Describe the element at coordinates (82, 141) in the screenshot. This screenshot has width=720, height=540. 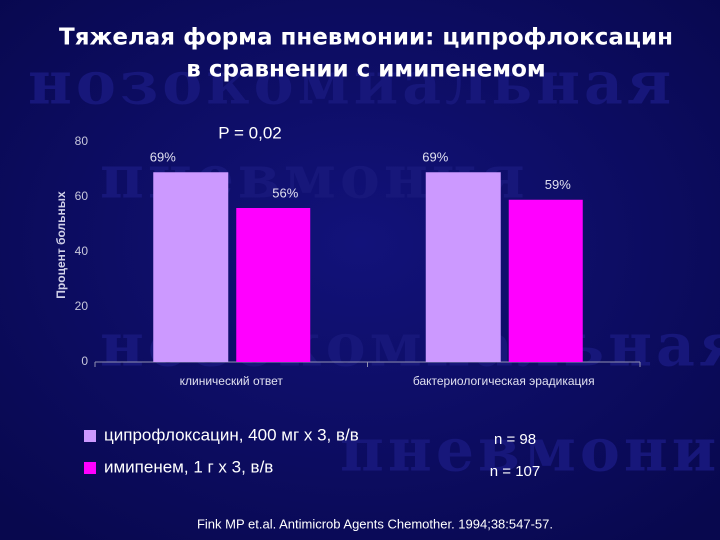
I see `y-tick-label: 80` at that location.